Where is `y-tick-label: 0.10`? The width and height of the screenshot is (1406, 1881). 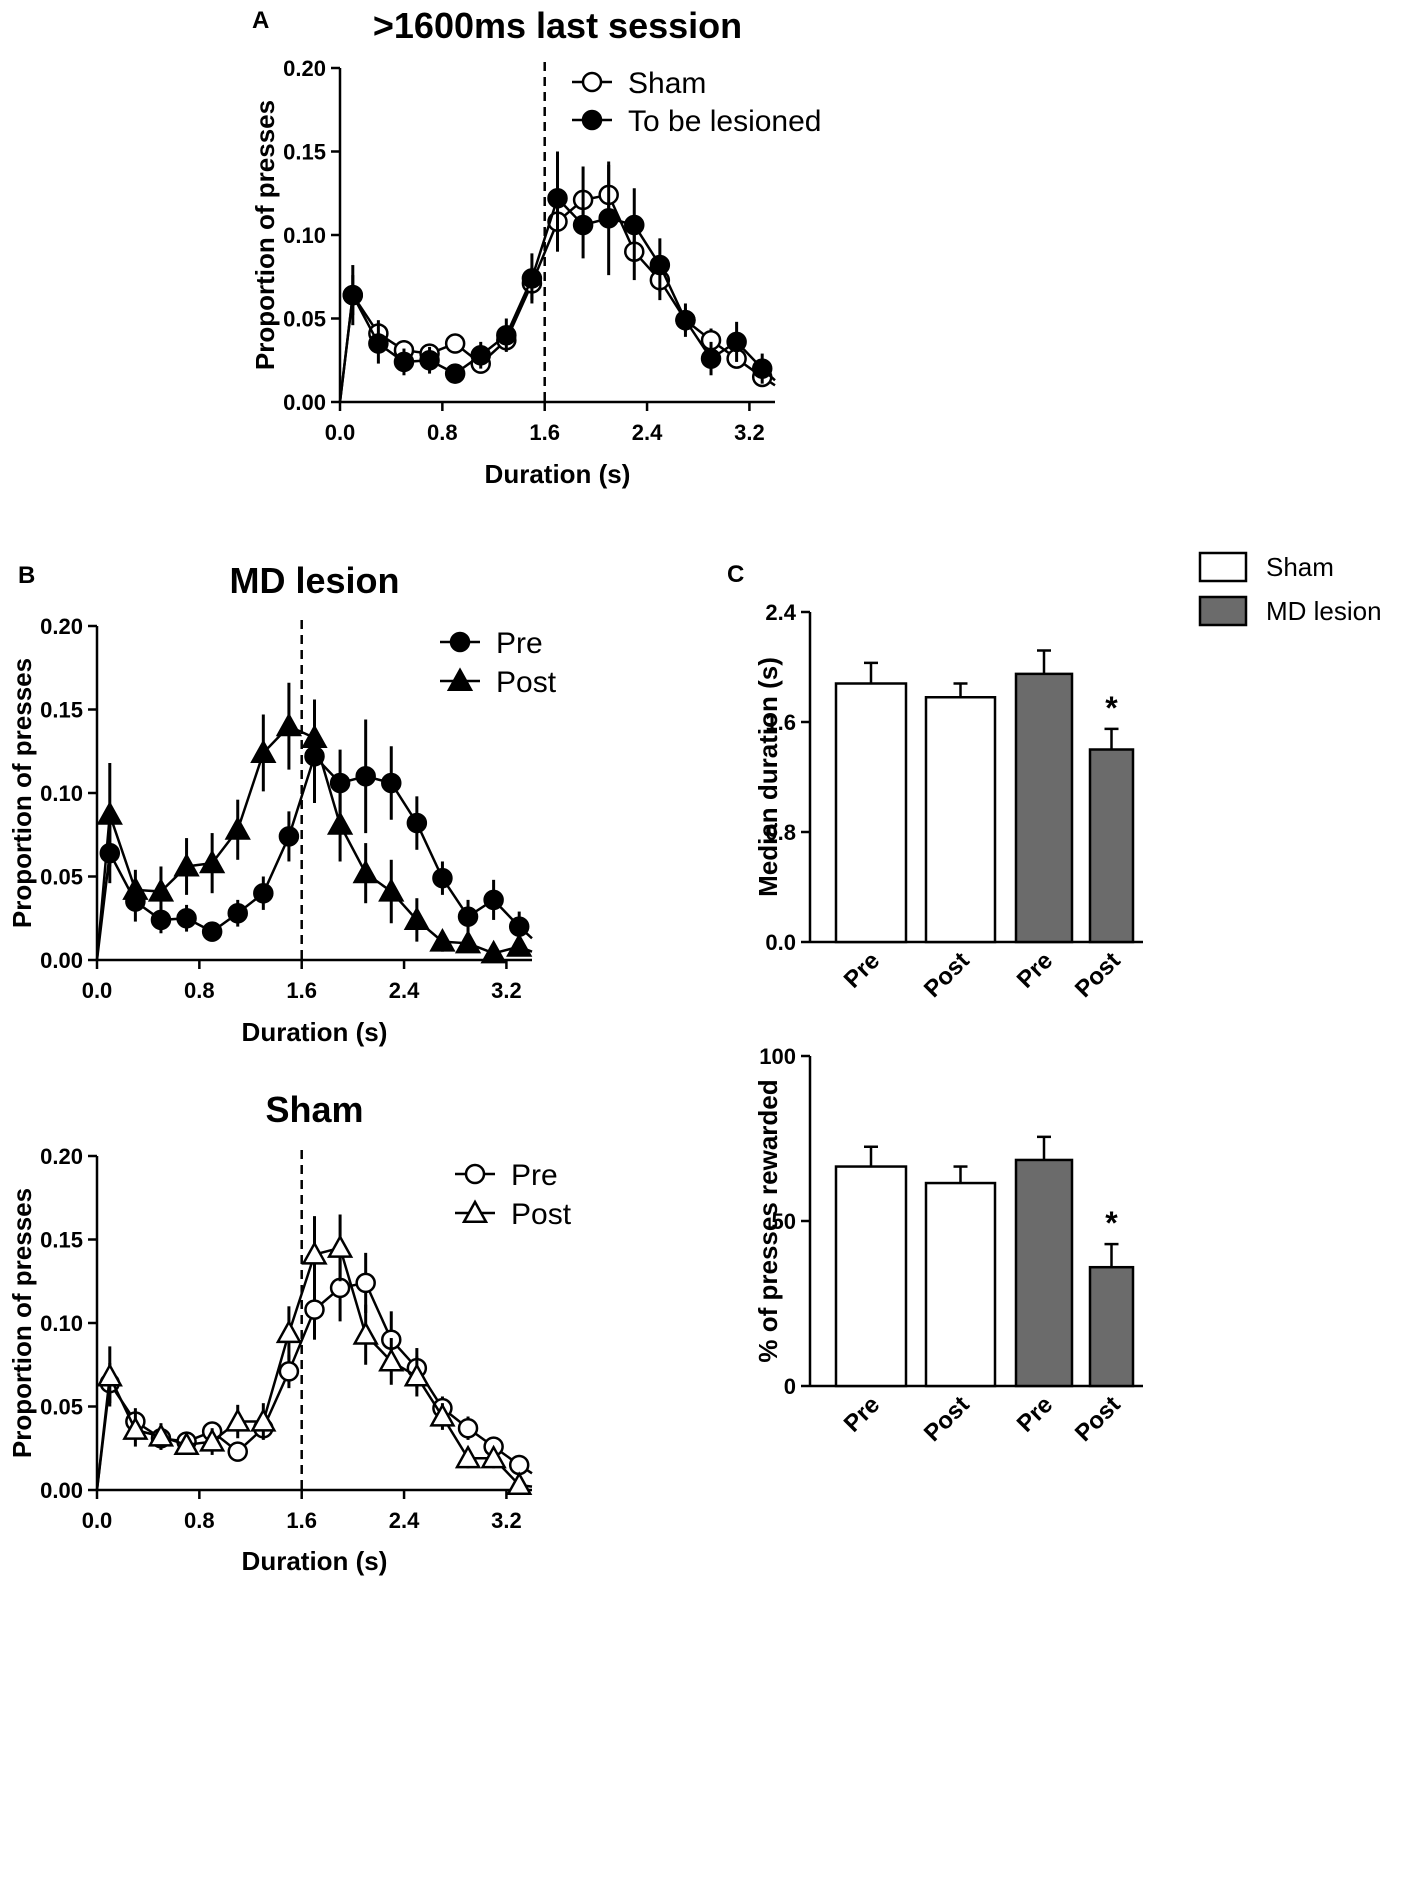
y-tick-label: 0.10 is located at coordinates (304, 235).